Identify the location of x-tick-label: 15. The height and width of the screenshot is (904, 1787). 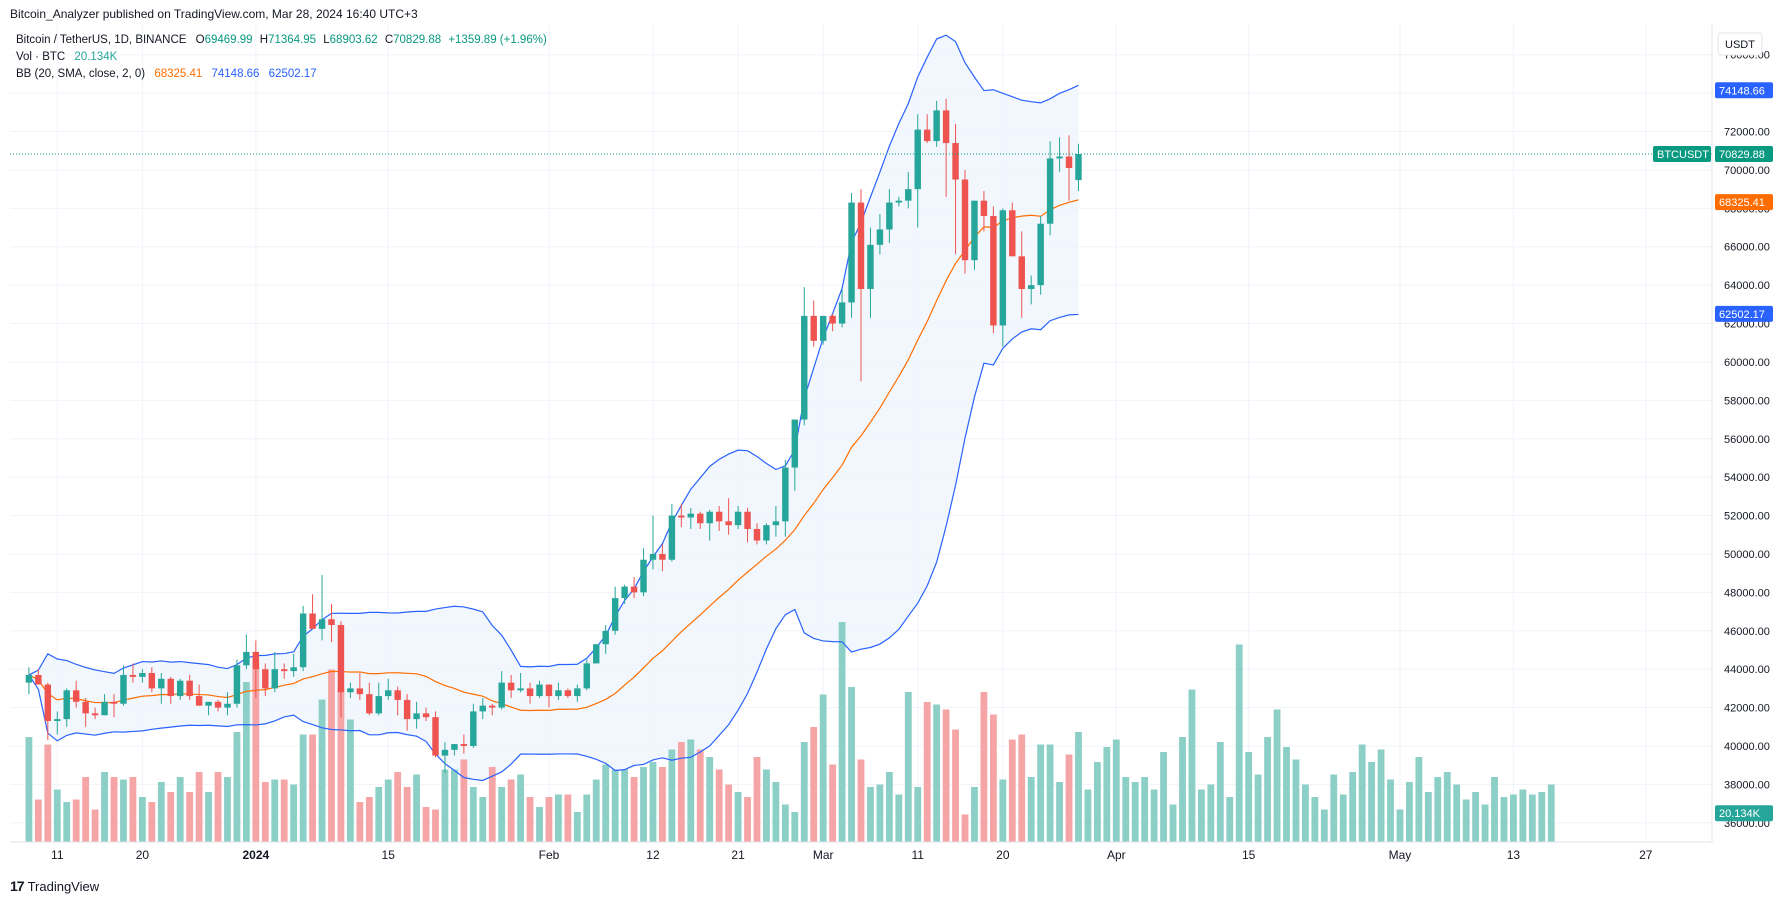
(1249, 855).